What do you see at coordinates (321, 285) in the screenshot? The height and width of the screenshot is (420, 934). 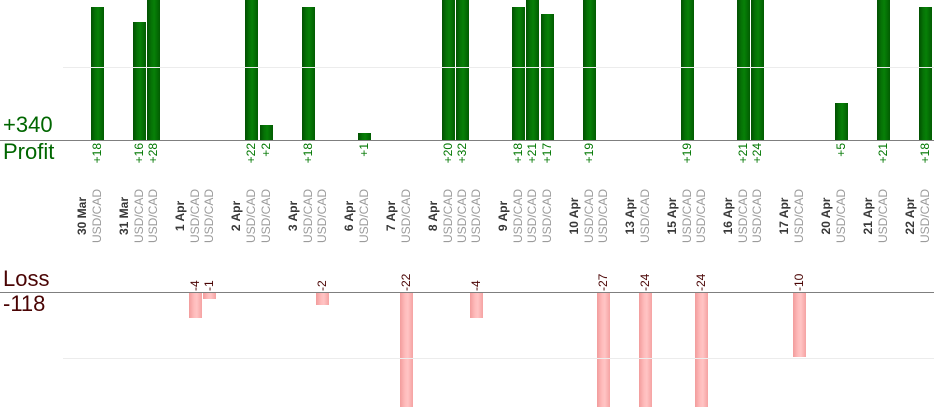 I see `trade-value-label: -2` at bounding box center [321, 285].